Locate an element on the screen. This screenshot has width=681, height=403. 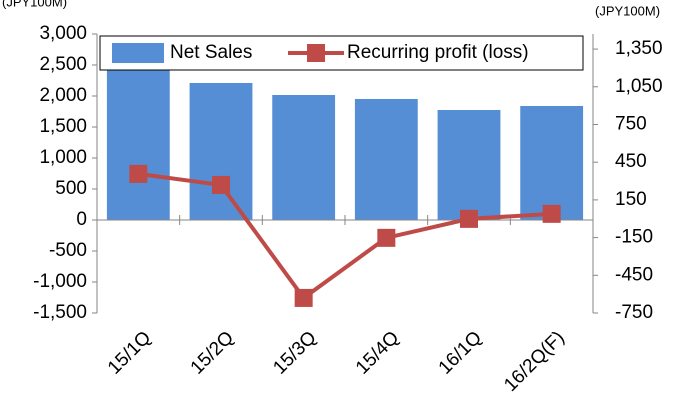
y-tick-label: -500 is located at coordinates (68, 250).